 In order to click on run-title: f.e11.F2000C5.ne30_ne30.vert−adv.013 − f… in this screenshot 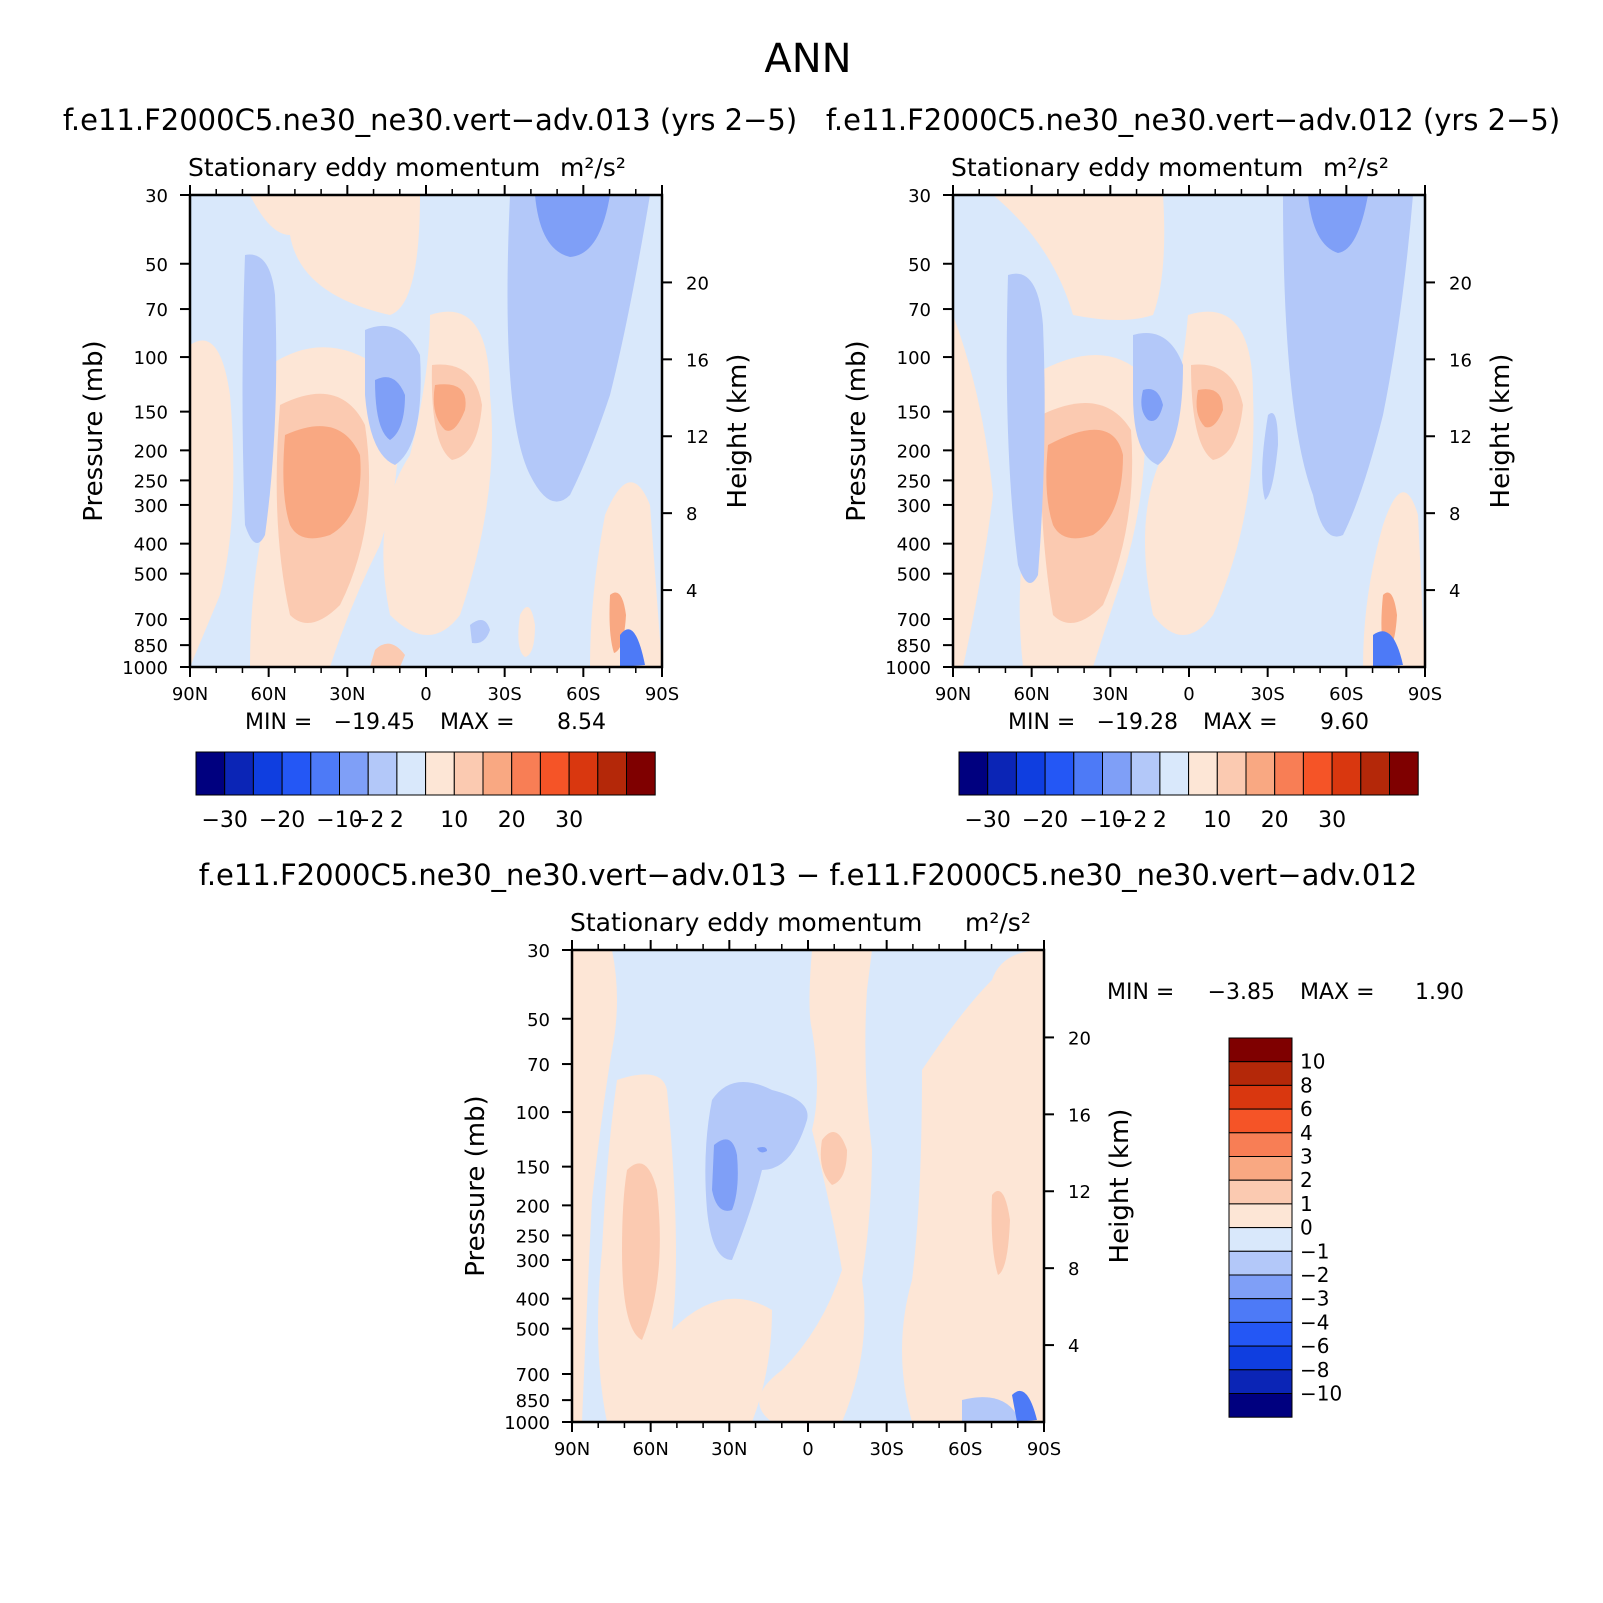, I will do `click(808, 875)`.